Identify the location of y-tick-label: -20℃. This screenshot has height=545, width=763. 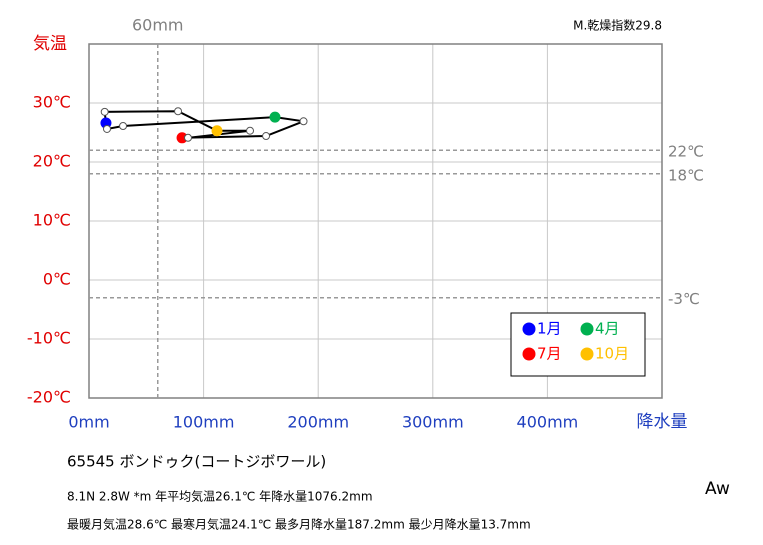
(49, 397).